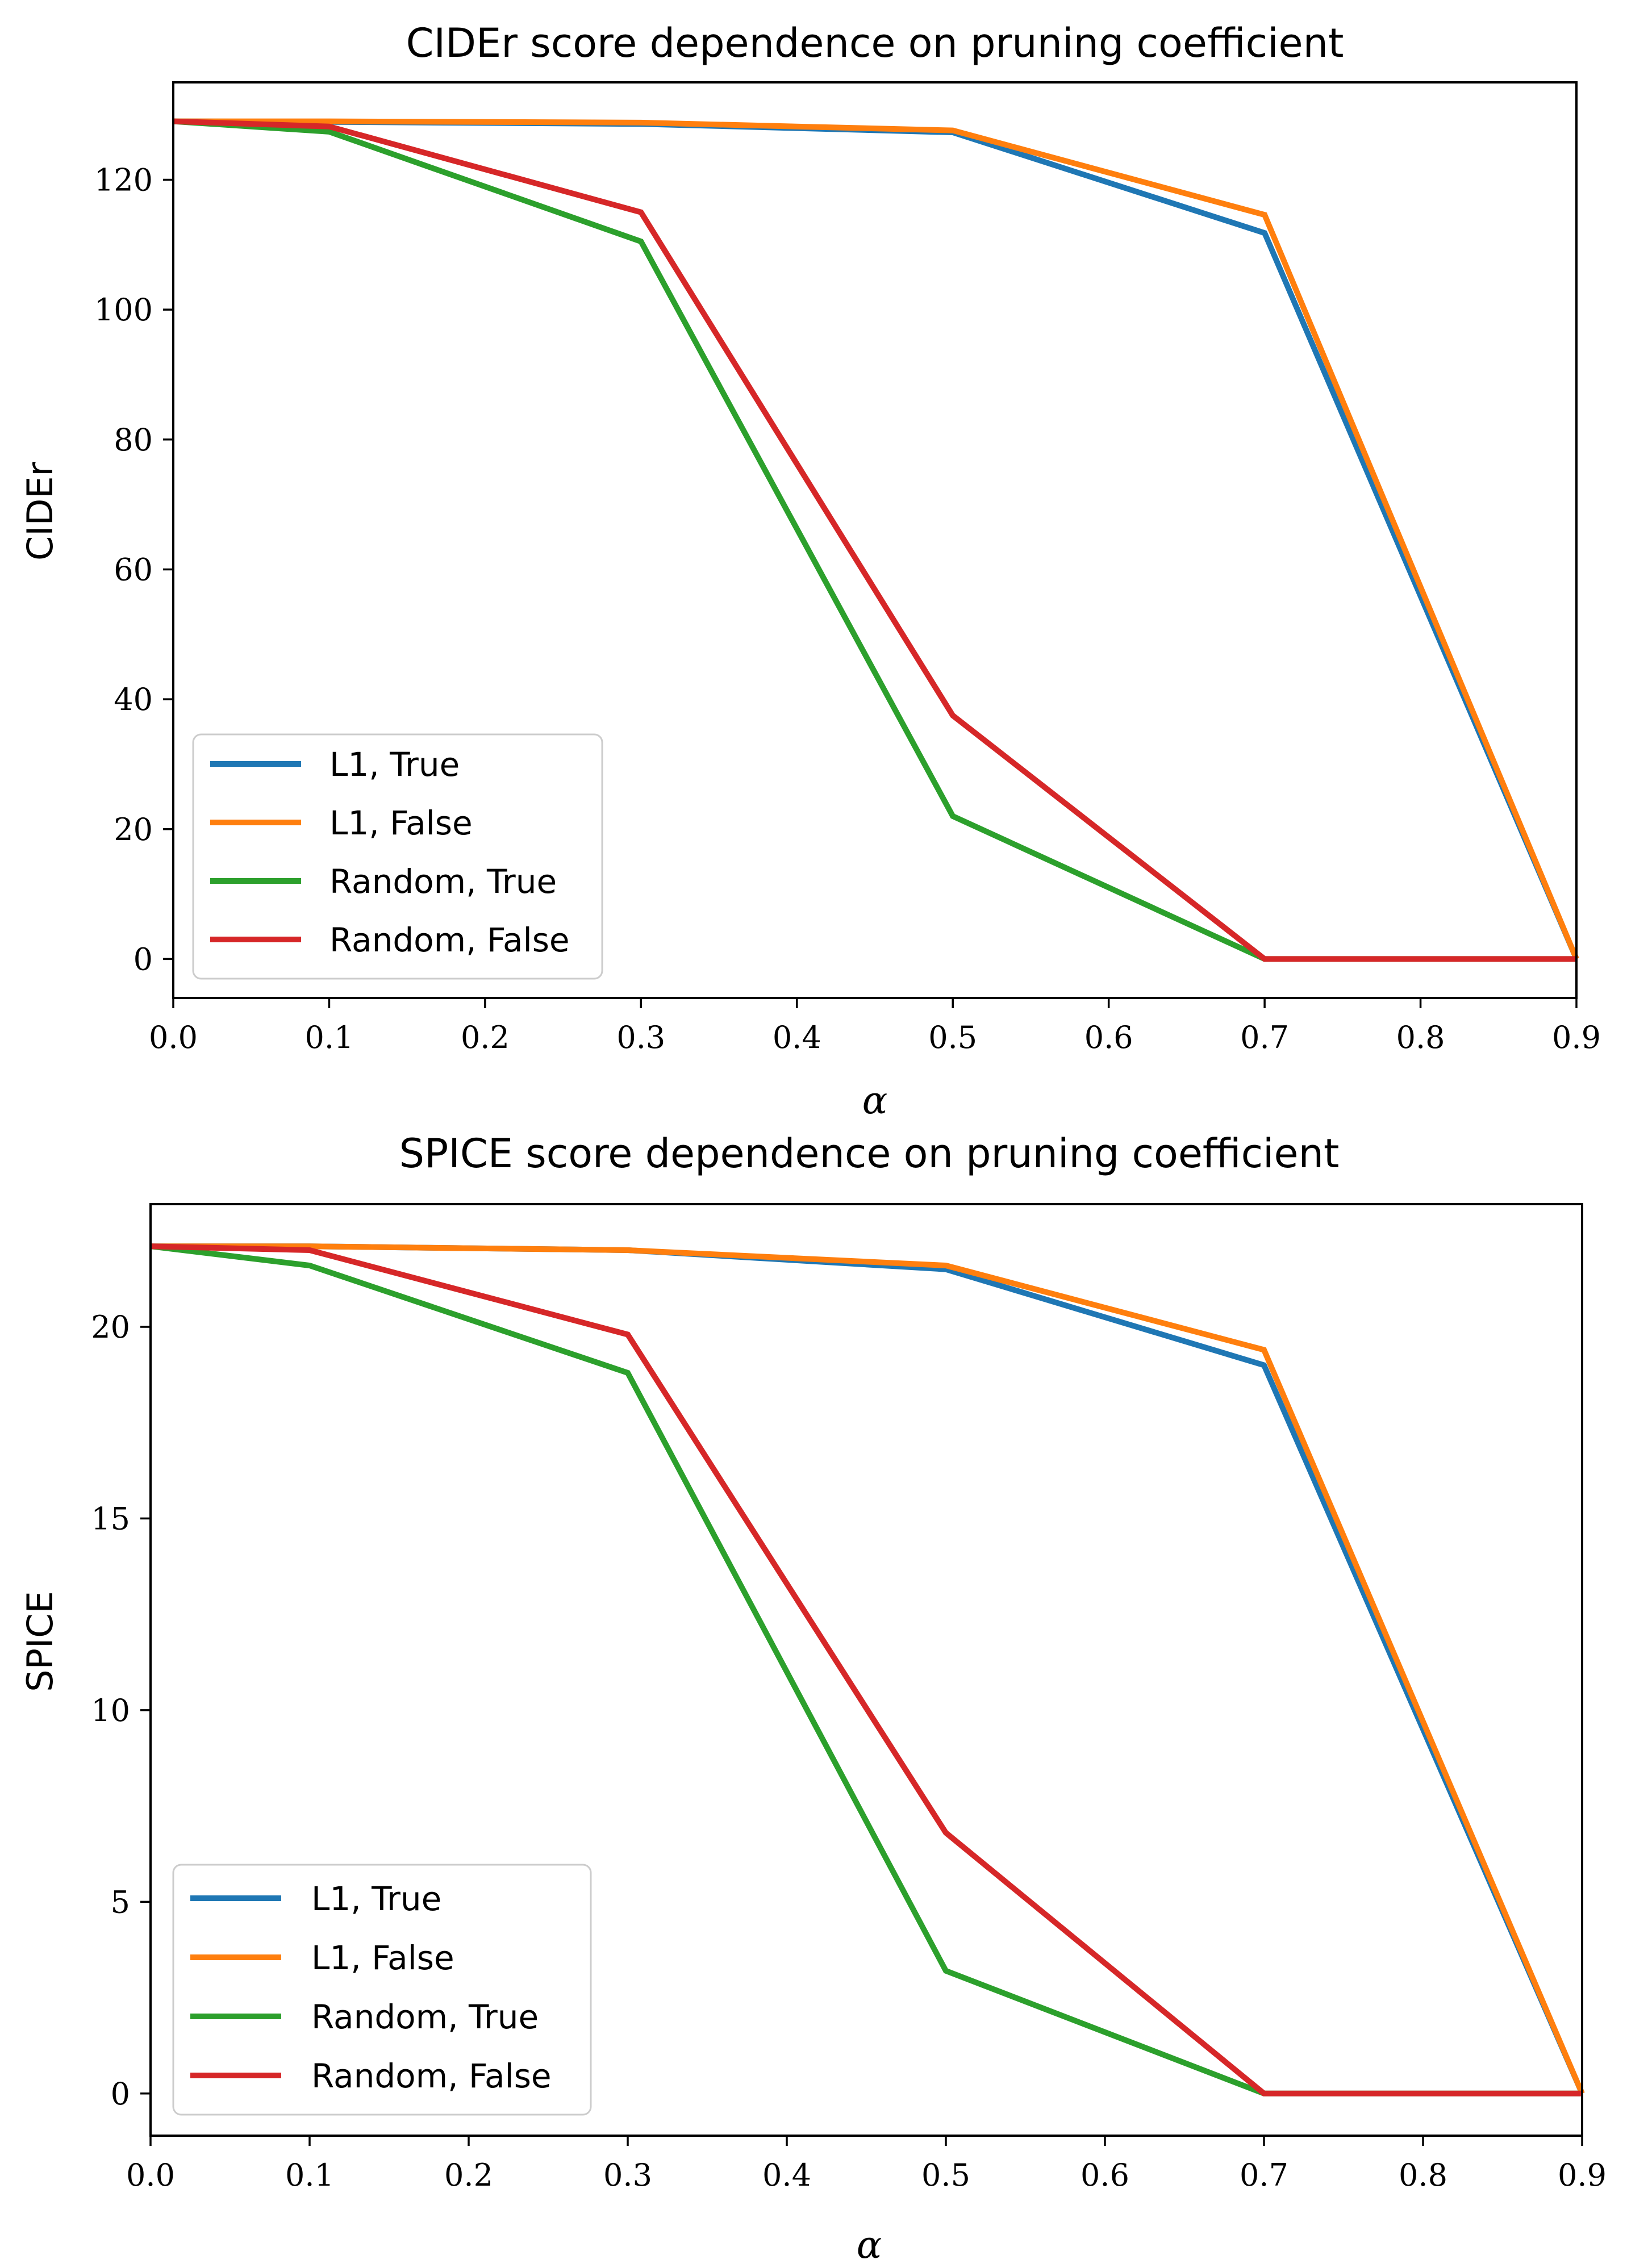 The height and width of the screenshot is (2268, 1627). What do you see at coordinates (1105, 2175) in the screenshot?
I see `spice-x-tick-label: 0.6` at bounding box center [1105, 2175].